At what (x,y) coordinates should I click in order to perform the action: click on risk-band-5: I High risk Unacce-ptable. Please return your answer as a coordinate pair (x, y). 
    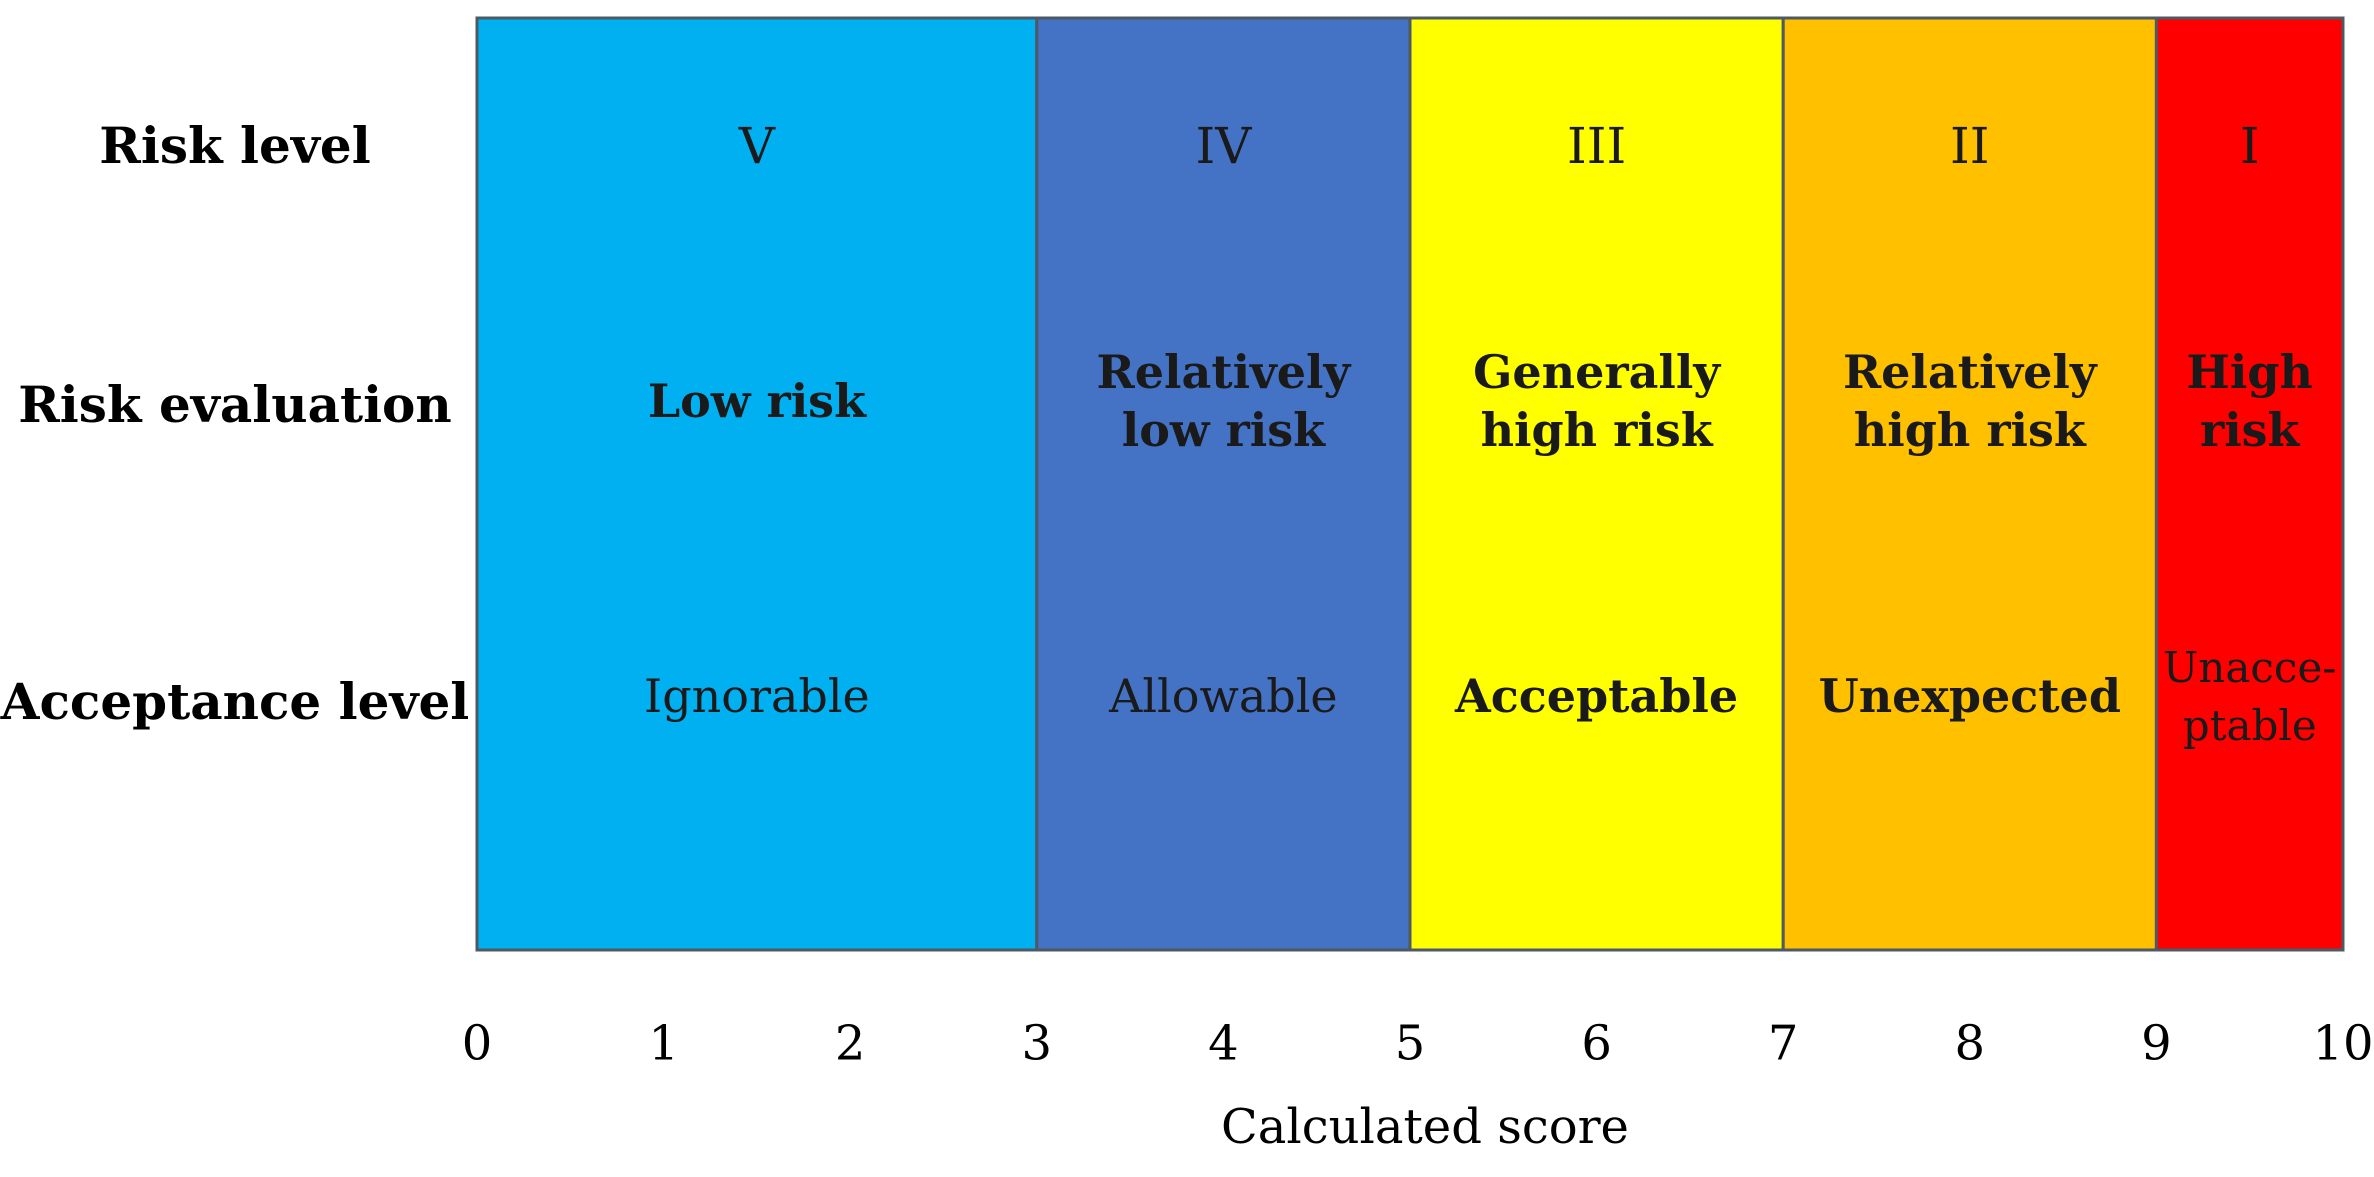
    Looking at the image, I should click on (2249, 484).